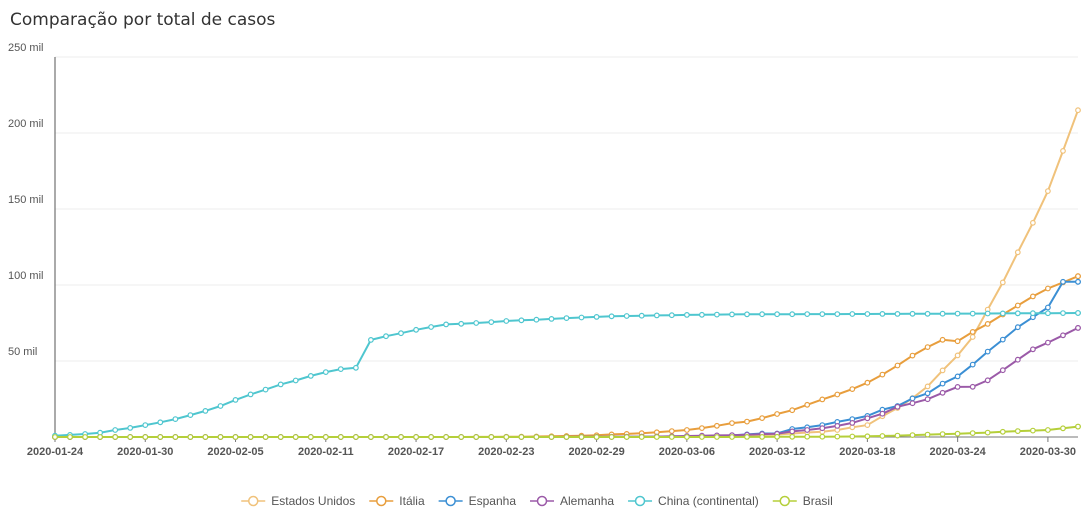  I want to click on legend-item: Espanha, so click(477, 501).